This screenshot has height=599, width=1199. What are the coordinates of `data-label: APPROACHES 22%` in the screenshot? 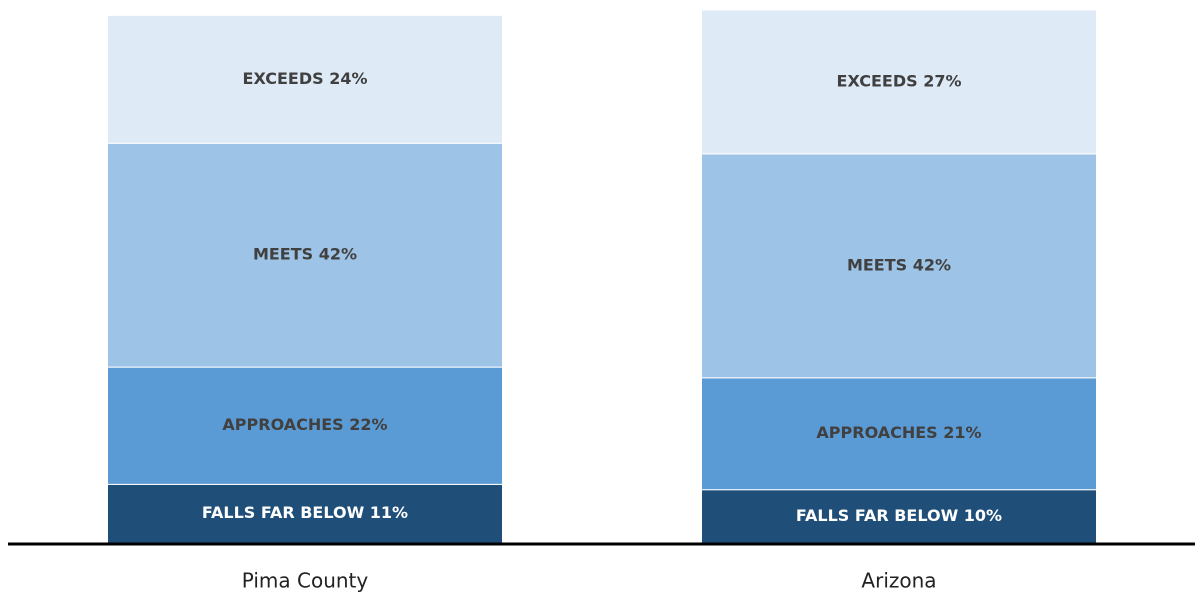 It's located at (304, 424).